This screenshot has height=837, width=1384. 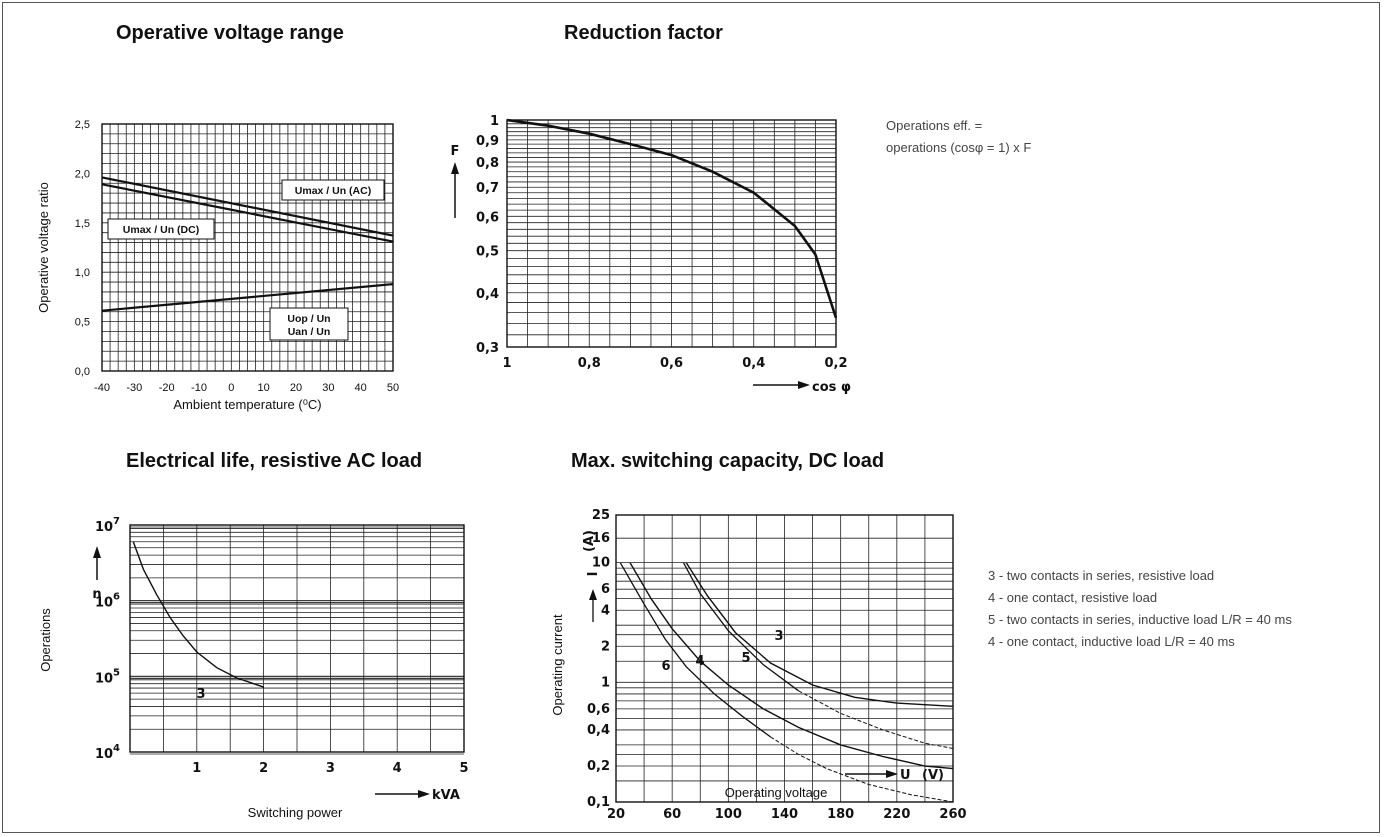 What do you see at coordinates (896, 814) in the screenshot?
I see `x-tick-label: 220` at bounding box center [896, 814].